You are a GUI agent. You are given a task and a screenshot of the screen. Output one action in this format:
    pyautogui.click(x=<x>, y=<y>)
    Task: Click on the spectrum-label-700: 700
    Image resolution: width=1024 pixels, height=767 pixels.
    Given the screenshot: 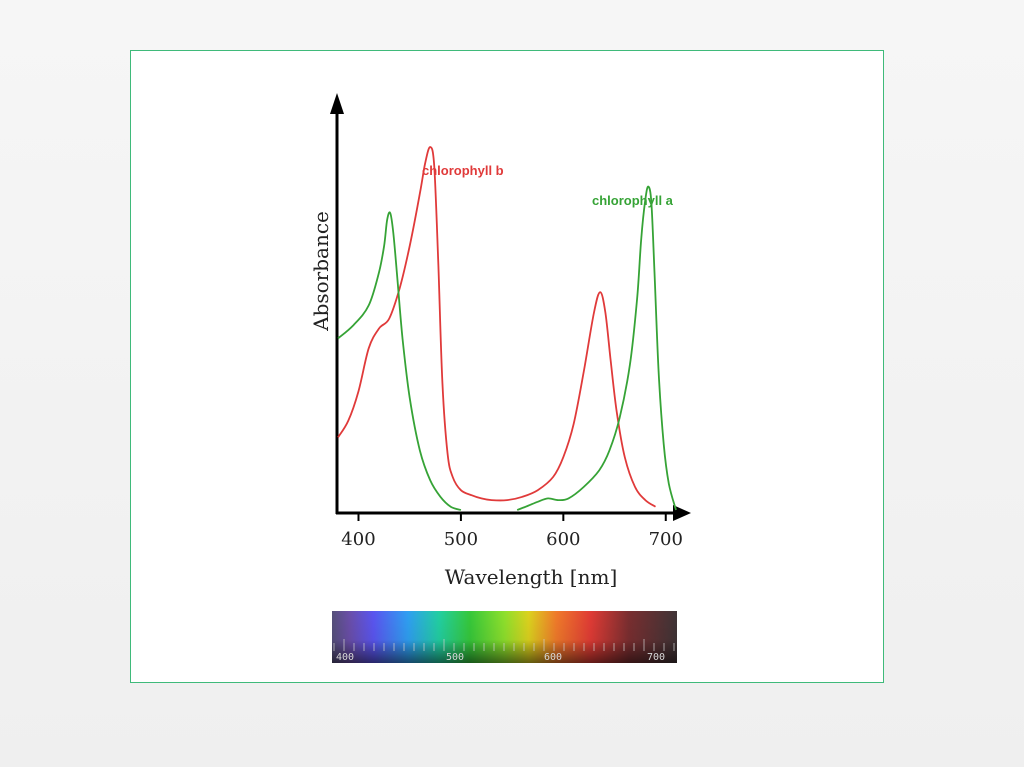 What is the action you would take?
    pyautogui.click(x=656, y=657)
    